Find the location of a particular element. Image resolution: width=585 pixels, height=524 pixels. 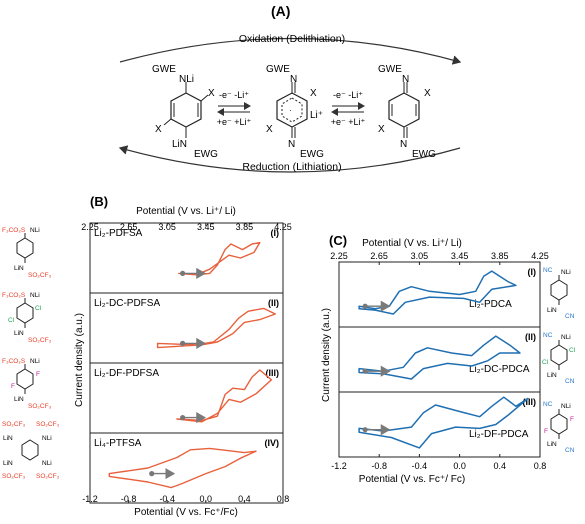

structure-pdfsa: F₃CO₂S NLi LiN SO₂CF₃ is located at coordinates (27, 253).